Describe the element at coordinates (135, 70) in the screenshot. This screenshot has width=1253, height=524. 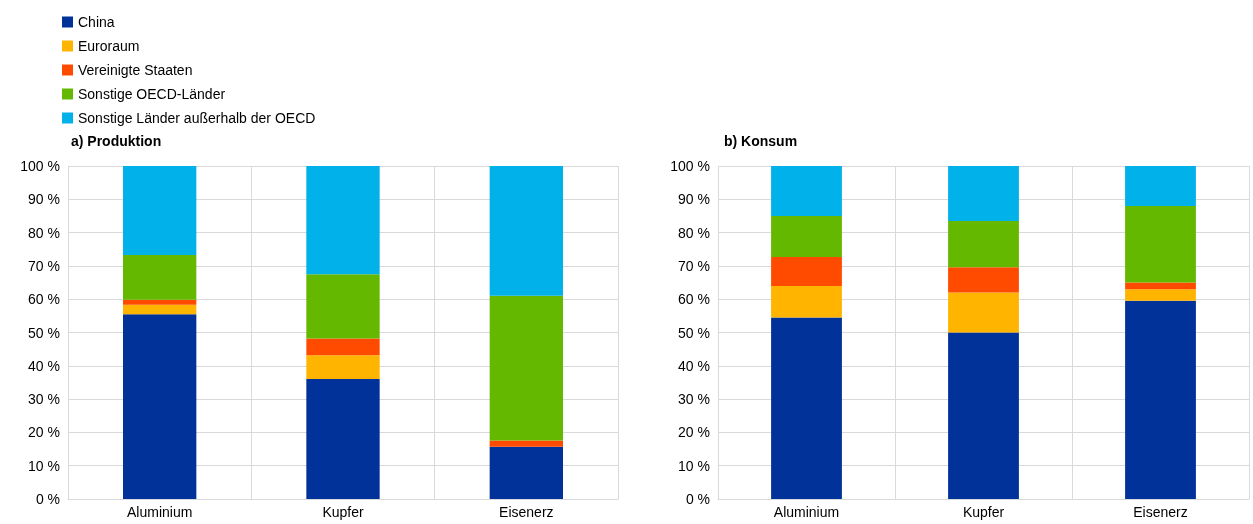
I see `legend-label: Vereinigte Staaten` at that location.